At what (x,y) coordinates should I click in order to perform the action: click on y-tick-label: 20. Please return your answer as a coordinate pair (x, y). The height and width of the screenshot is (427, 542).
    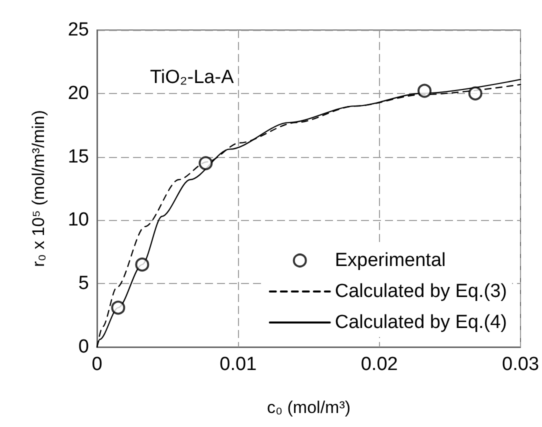
    Looking at the image, I should click on (78, 93).